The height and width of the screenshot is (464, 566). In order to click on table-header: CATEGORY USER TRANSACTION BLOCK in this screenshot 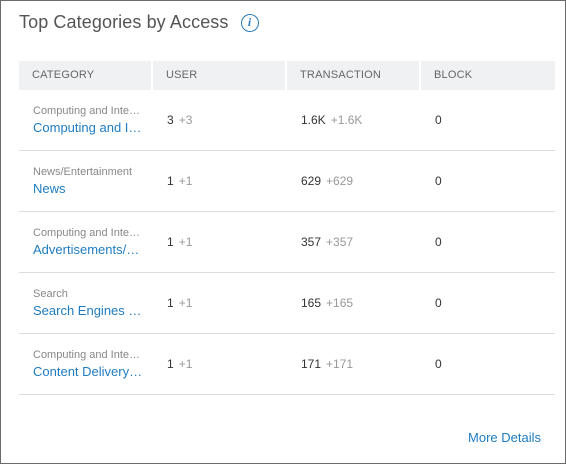, I will do `click(287, 75)`.